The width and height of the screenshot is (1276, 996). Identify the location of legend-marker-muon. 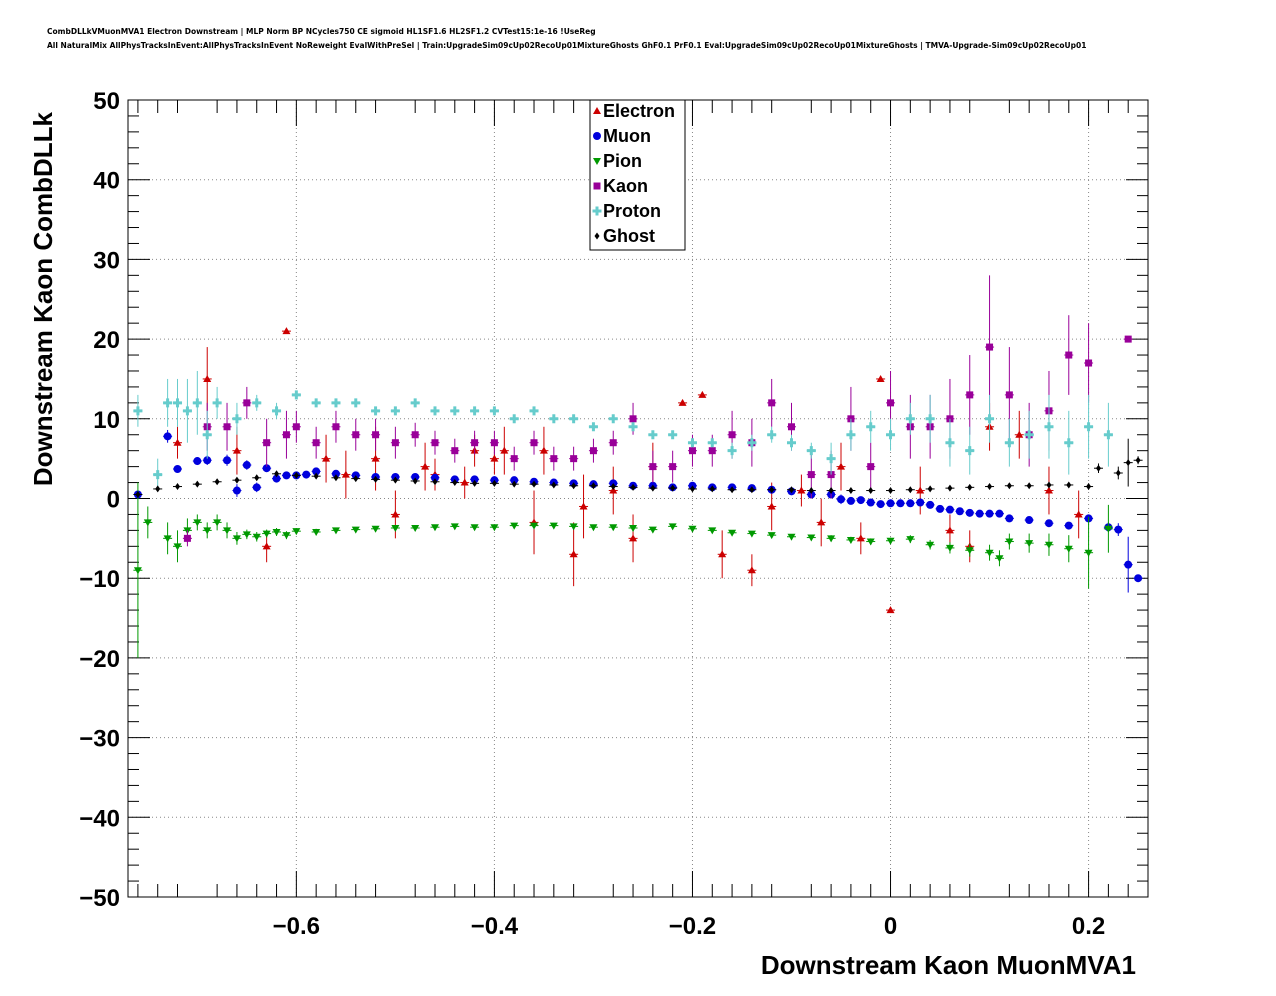
(597, 136).